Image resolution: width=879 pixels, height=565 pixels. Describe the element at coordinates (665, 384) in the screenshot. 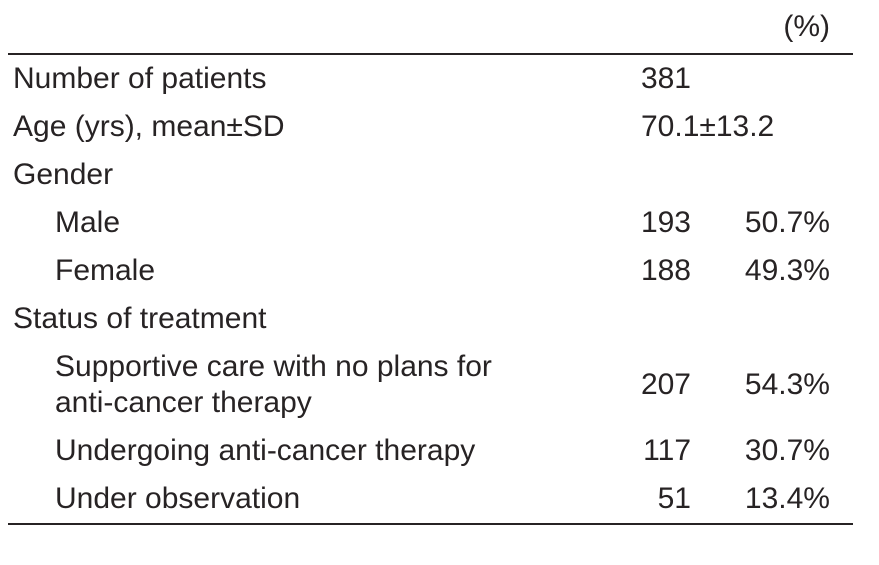

I see `row-count: 207` at that location.